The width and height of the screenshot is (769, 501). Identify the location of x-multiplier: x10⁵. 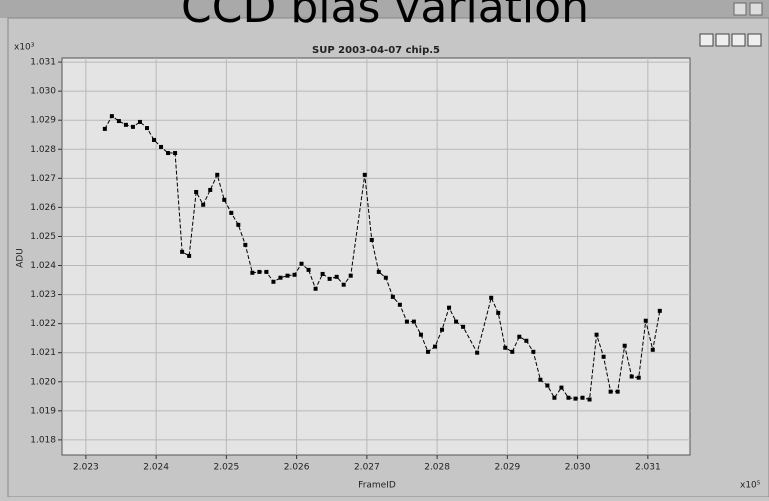
(750, 486).